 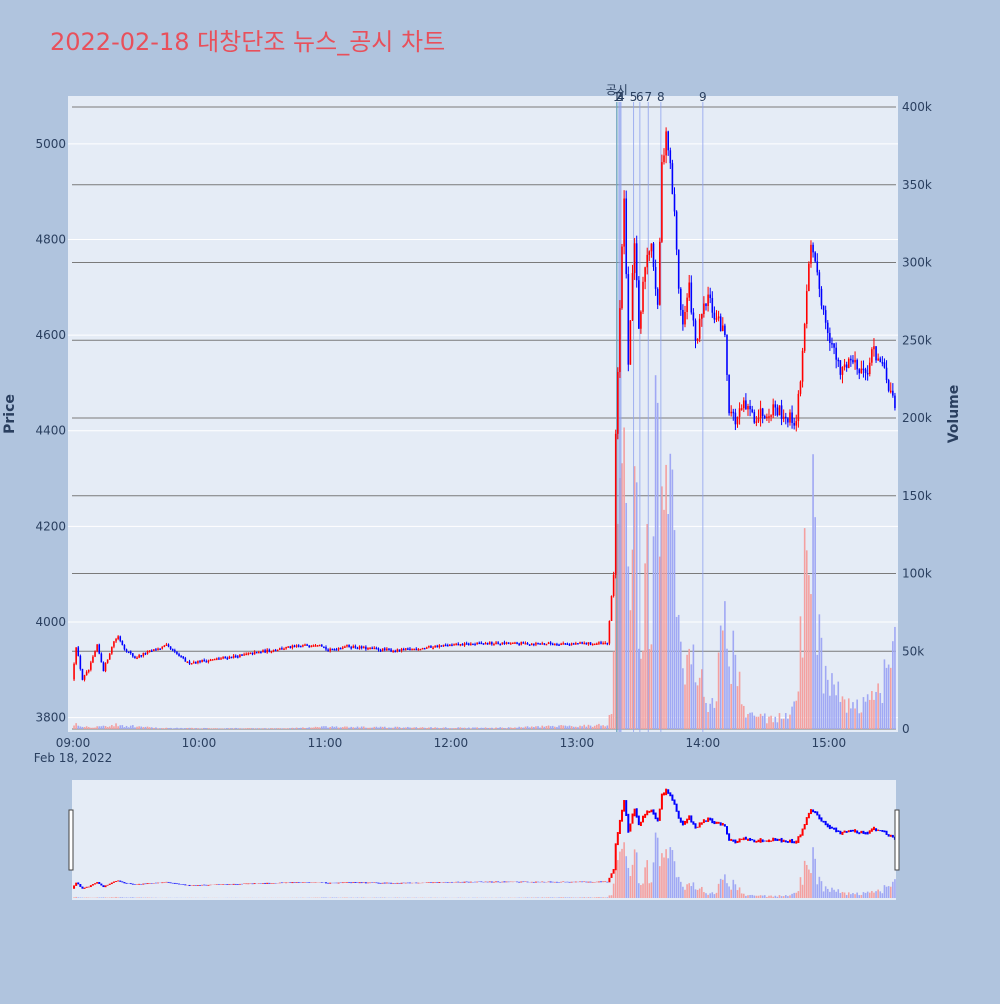 What do you see at coordinates (577, 743) in the screenshot?
I see `time-tick-label: 13:00` at bounding box center [577, 743].